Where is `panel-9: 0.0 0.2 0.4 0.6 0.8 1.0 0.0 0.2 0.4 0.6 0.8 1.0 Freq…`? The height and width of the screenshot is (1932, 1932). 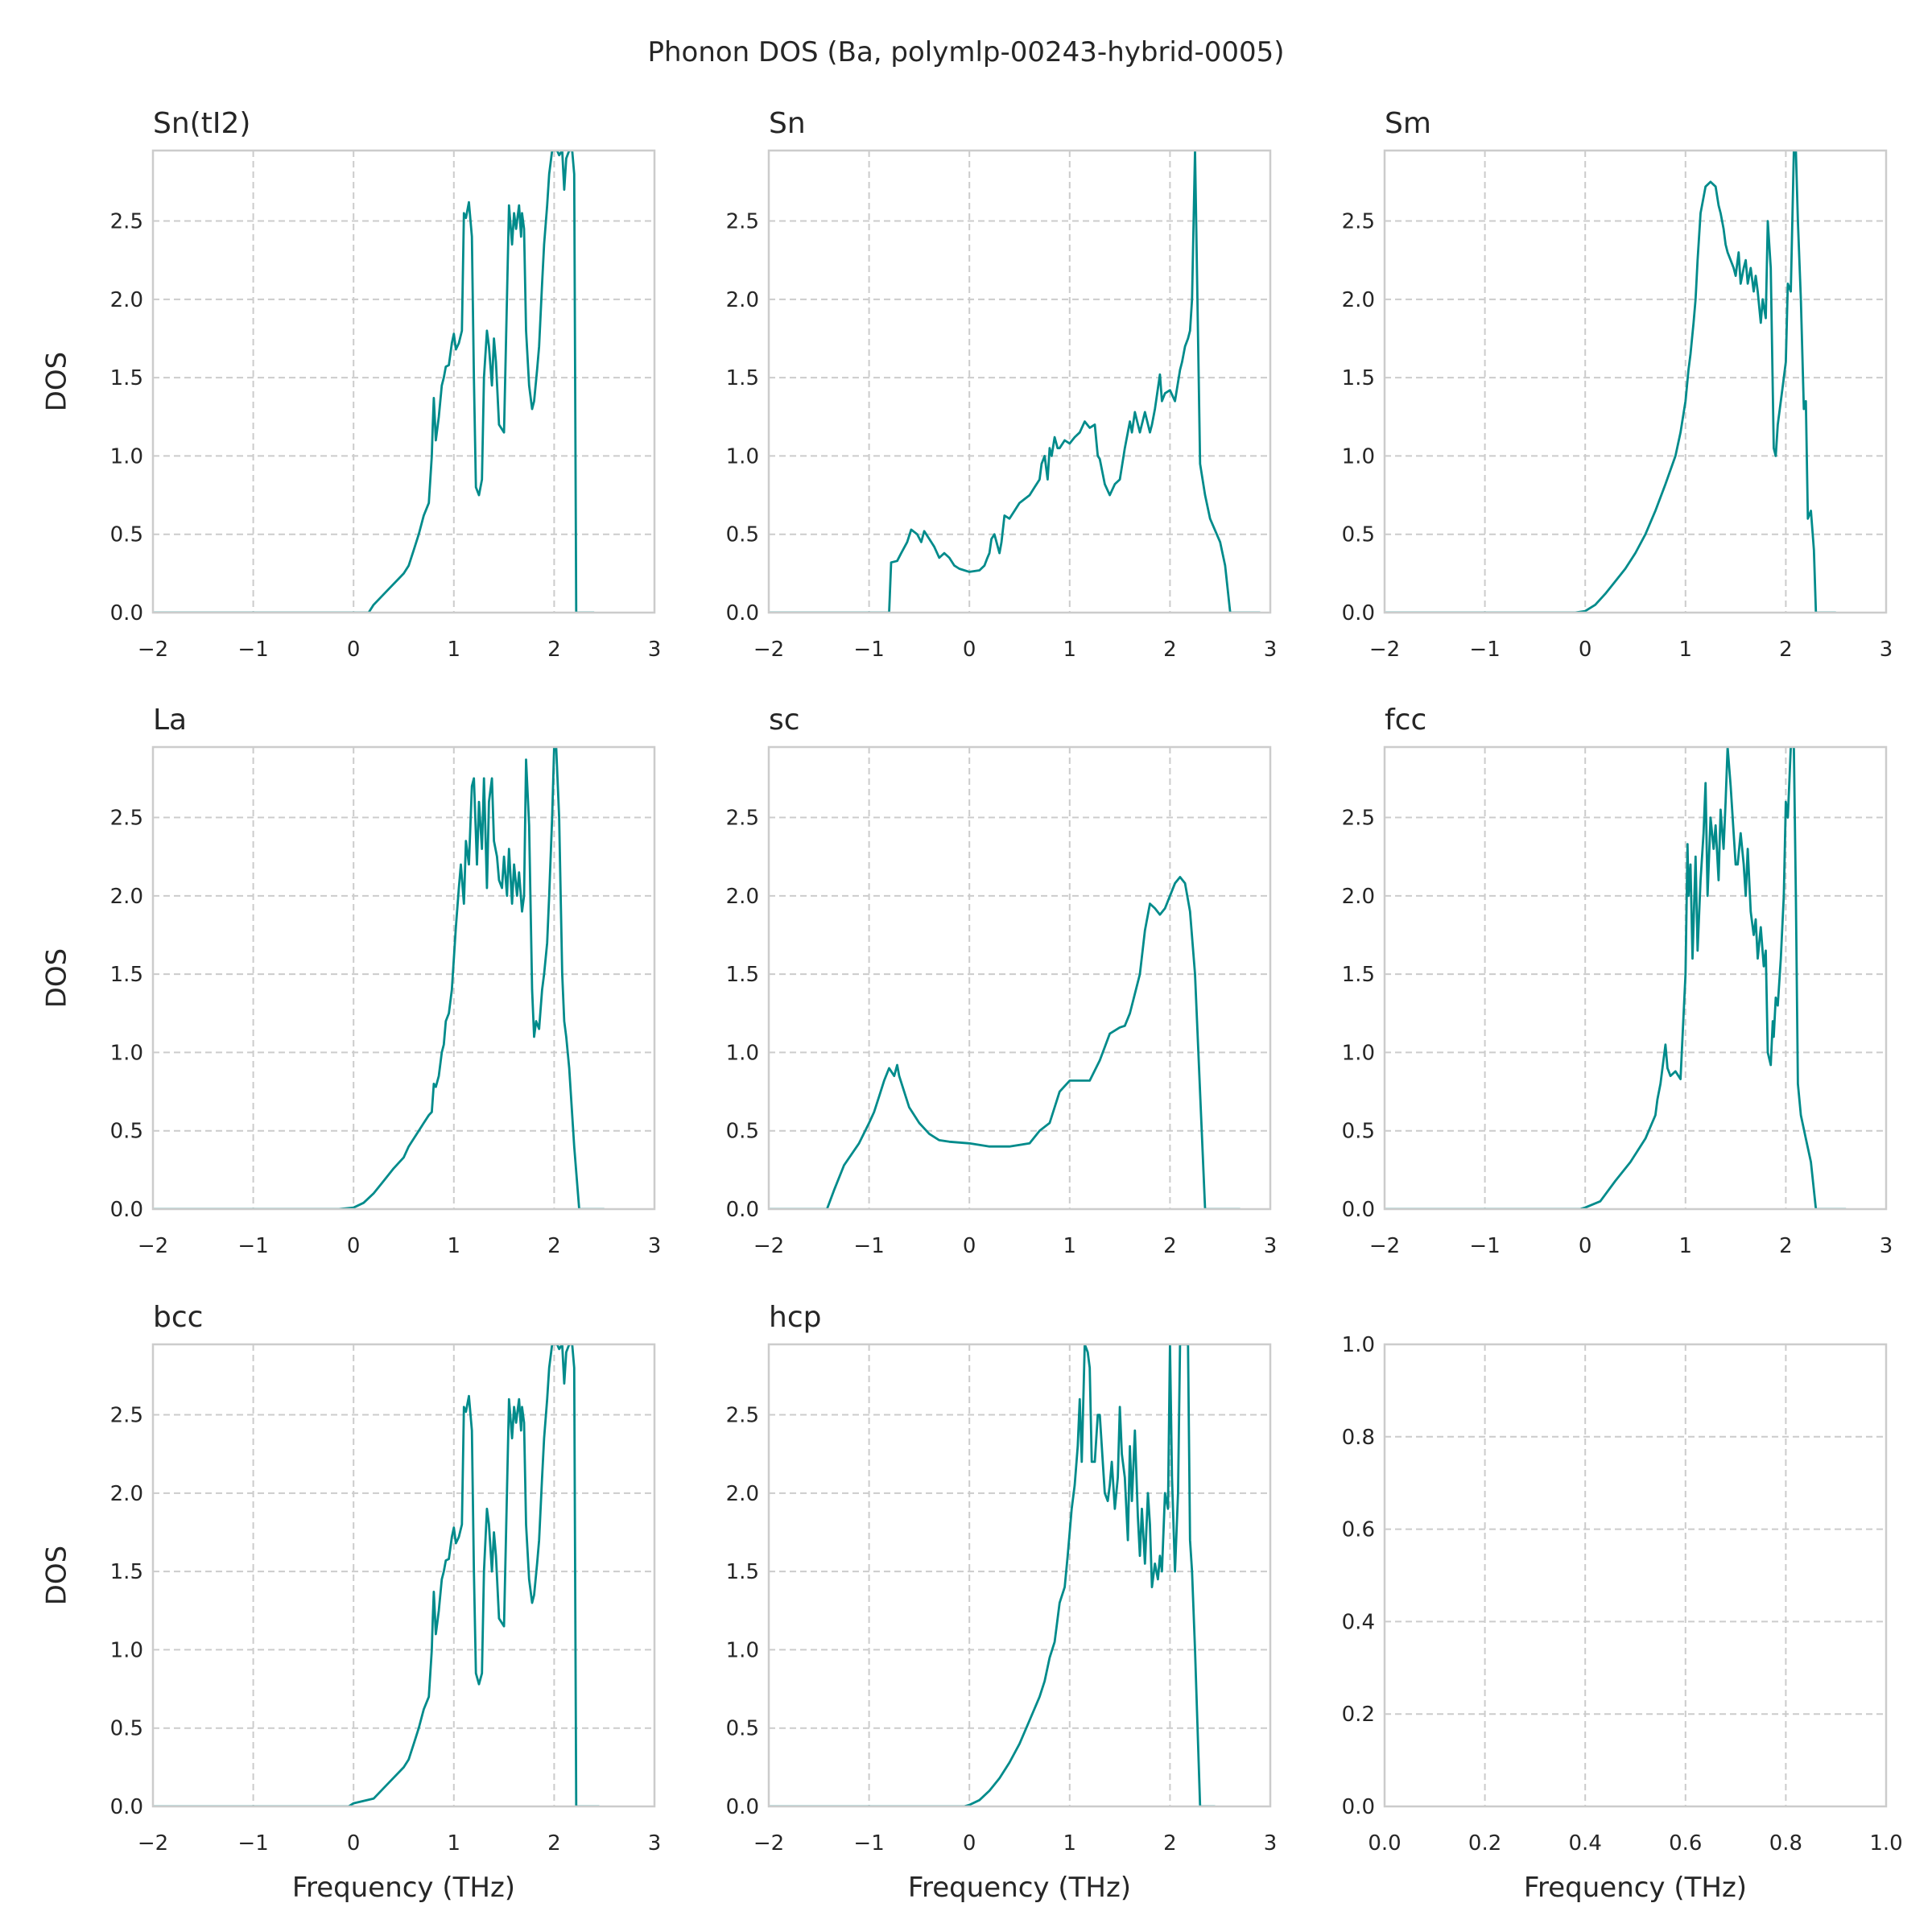 panel-9: 0.0 0.2 0.4 0.6 0.8 1.0 0.0 0.2 0.4 0.6 0.8 1.0 Freq… is located at coordinates (1622, 1618).